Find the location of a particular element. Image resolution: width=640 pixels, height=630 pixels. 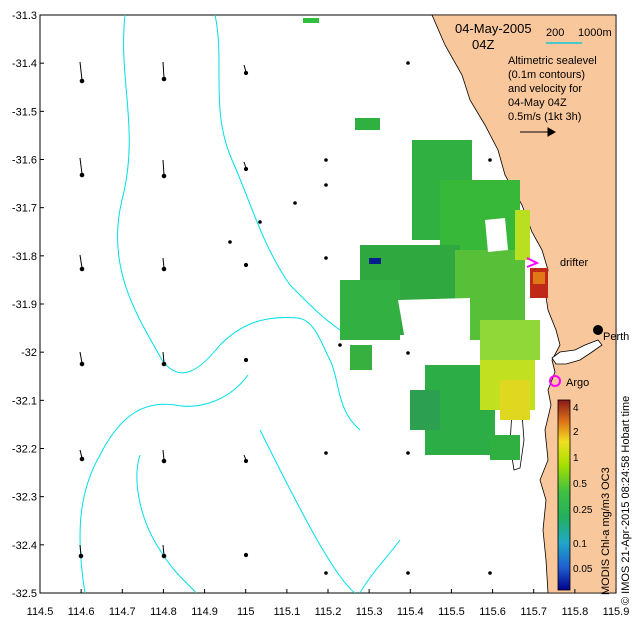

legend-line-1: Altimetric sealevel is located at coordinates (552, 61).